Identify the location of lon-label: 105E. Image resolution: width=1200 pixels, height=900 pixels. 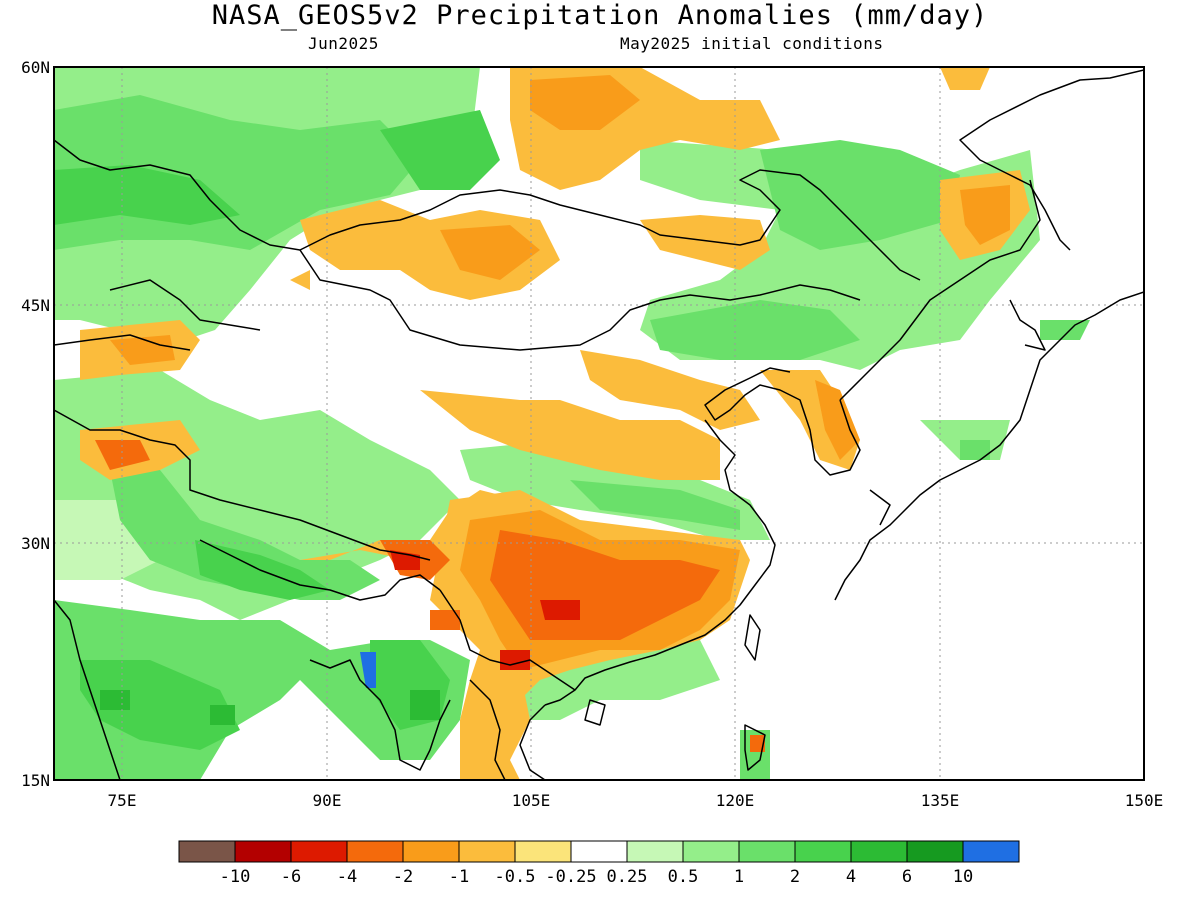
(531, 800).